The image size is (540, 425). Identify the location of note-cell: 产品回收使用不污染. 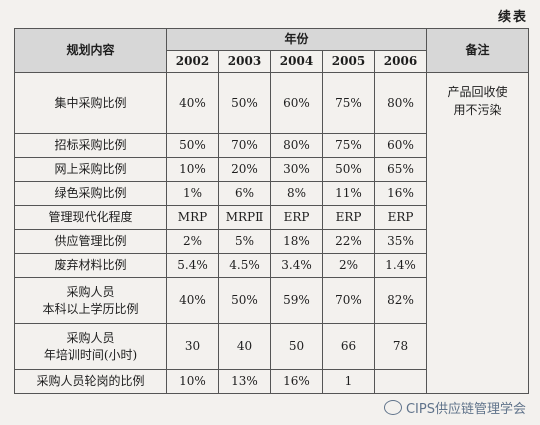
(478, 233).